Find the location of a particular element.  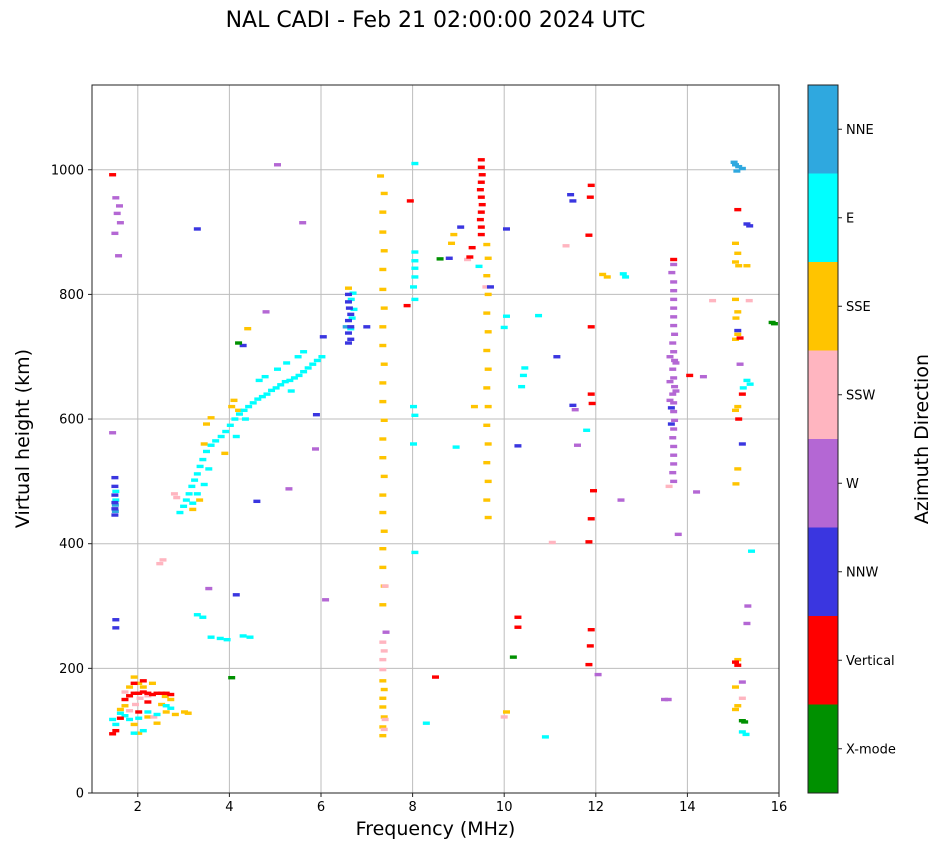

y-tick-label: 1000 is located at coordinates (67, 170).